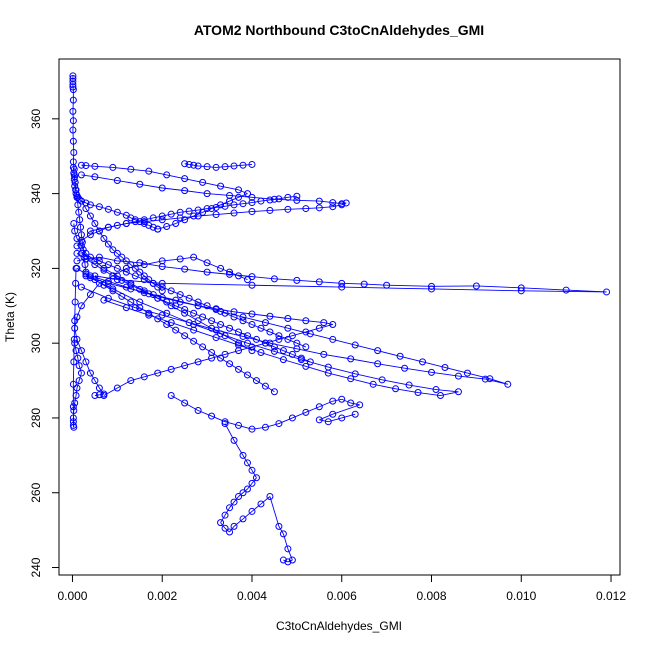  I want to click on y-tick-label: 340, so click(36, 193).